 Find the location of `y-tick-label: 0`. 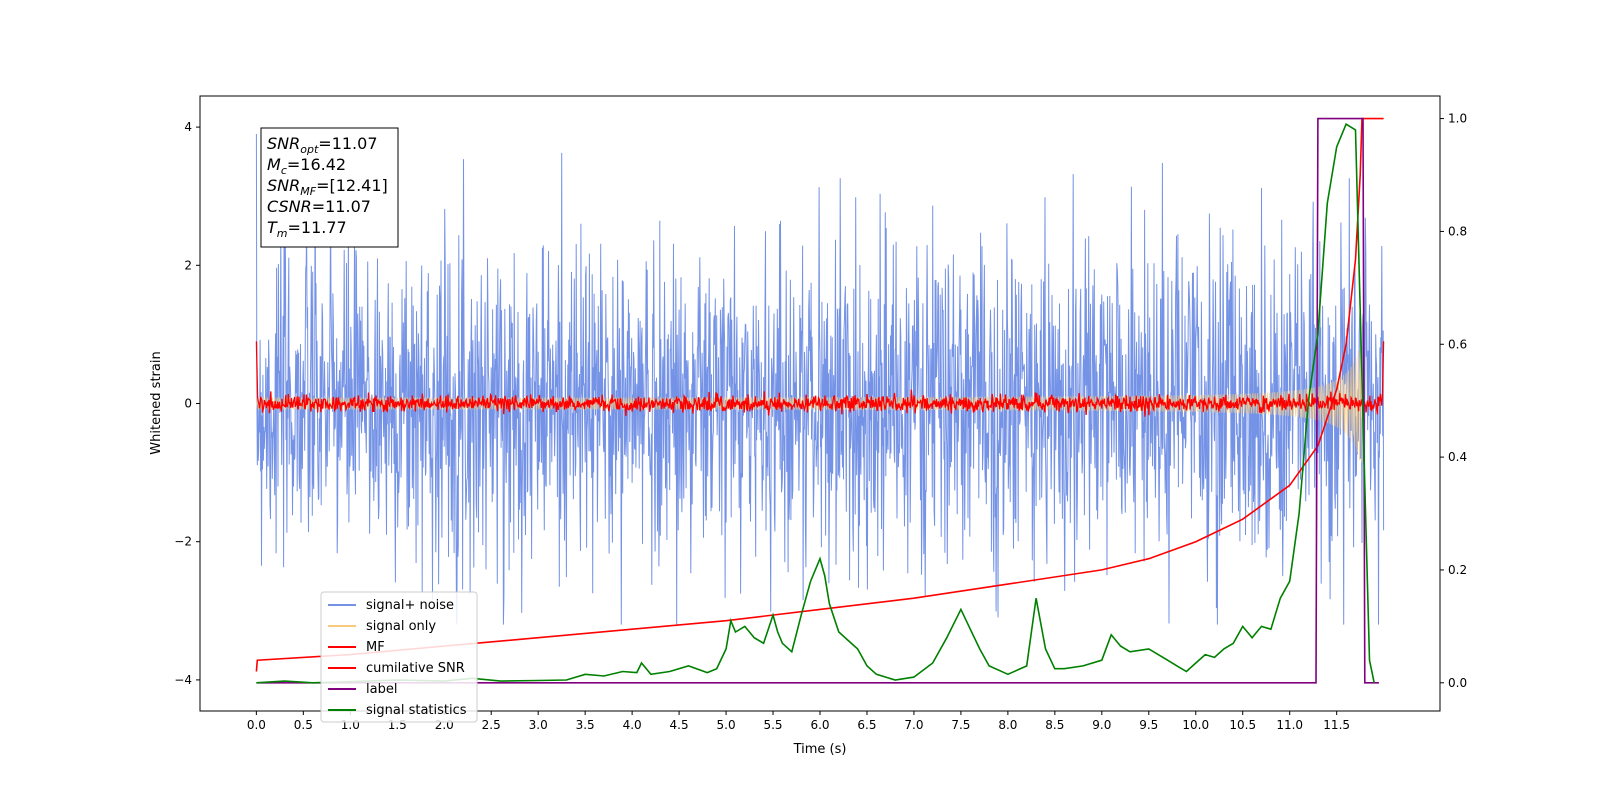

y-tick-label: 0 is located at coordinates (188, 404).